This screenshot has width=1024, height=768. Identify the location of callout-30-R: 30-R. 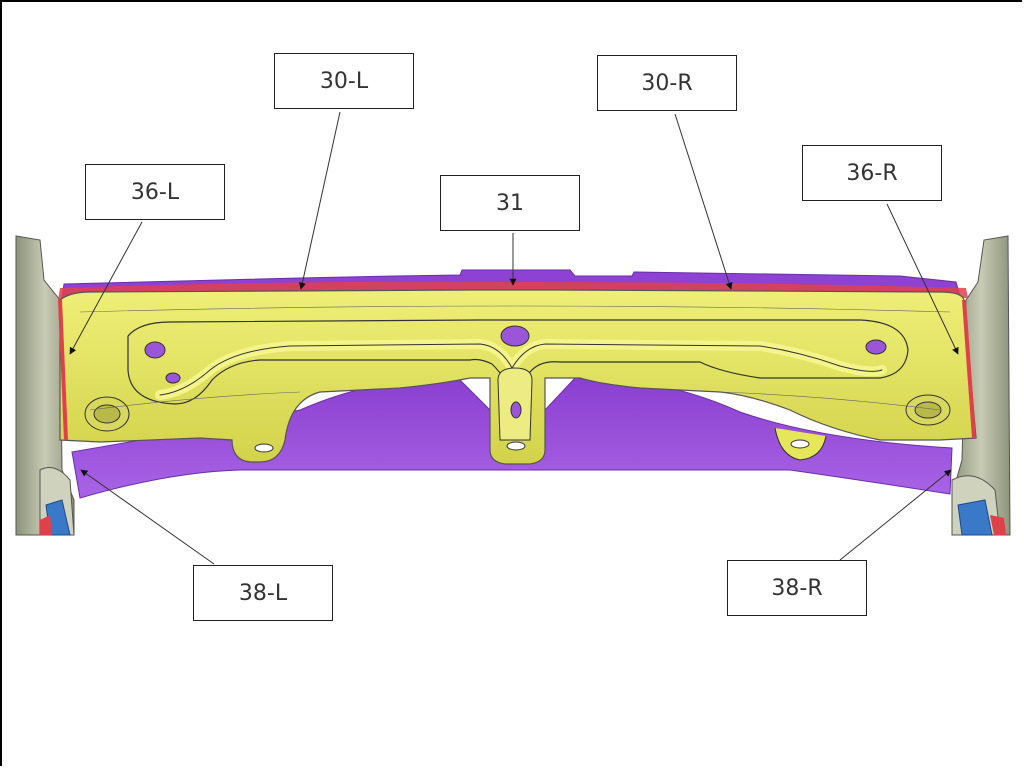
(667, 83).